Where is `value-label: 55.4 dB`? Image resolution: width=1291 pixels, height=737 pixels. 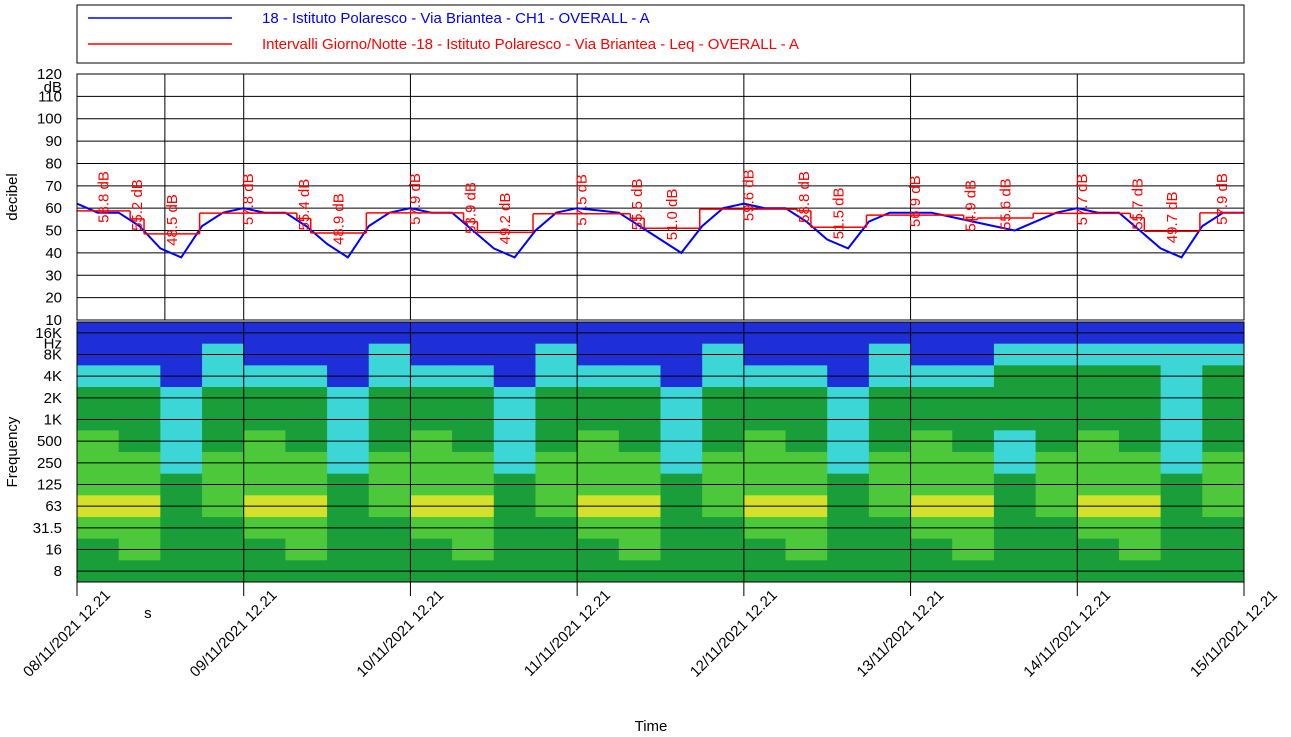 value-label: 55.4 dB is located at coordinates (304, 205).